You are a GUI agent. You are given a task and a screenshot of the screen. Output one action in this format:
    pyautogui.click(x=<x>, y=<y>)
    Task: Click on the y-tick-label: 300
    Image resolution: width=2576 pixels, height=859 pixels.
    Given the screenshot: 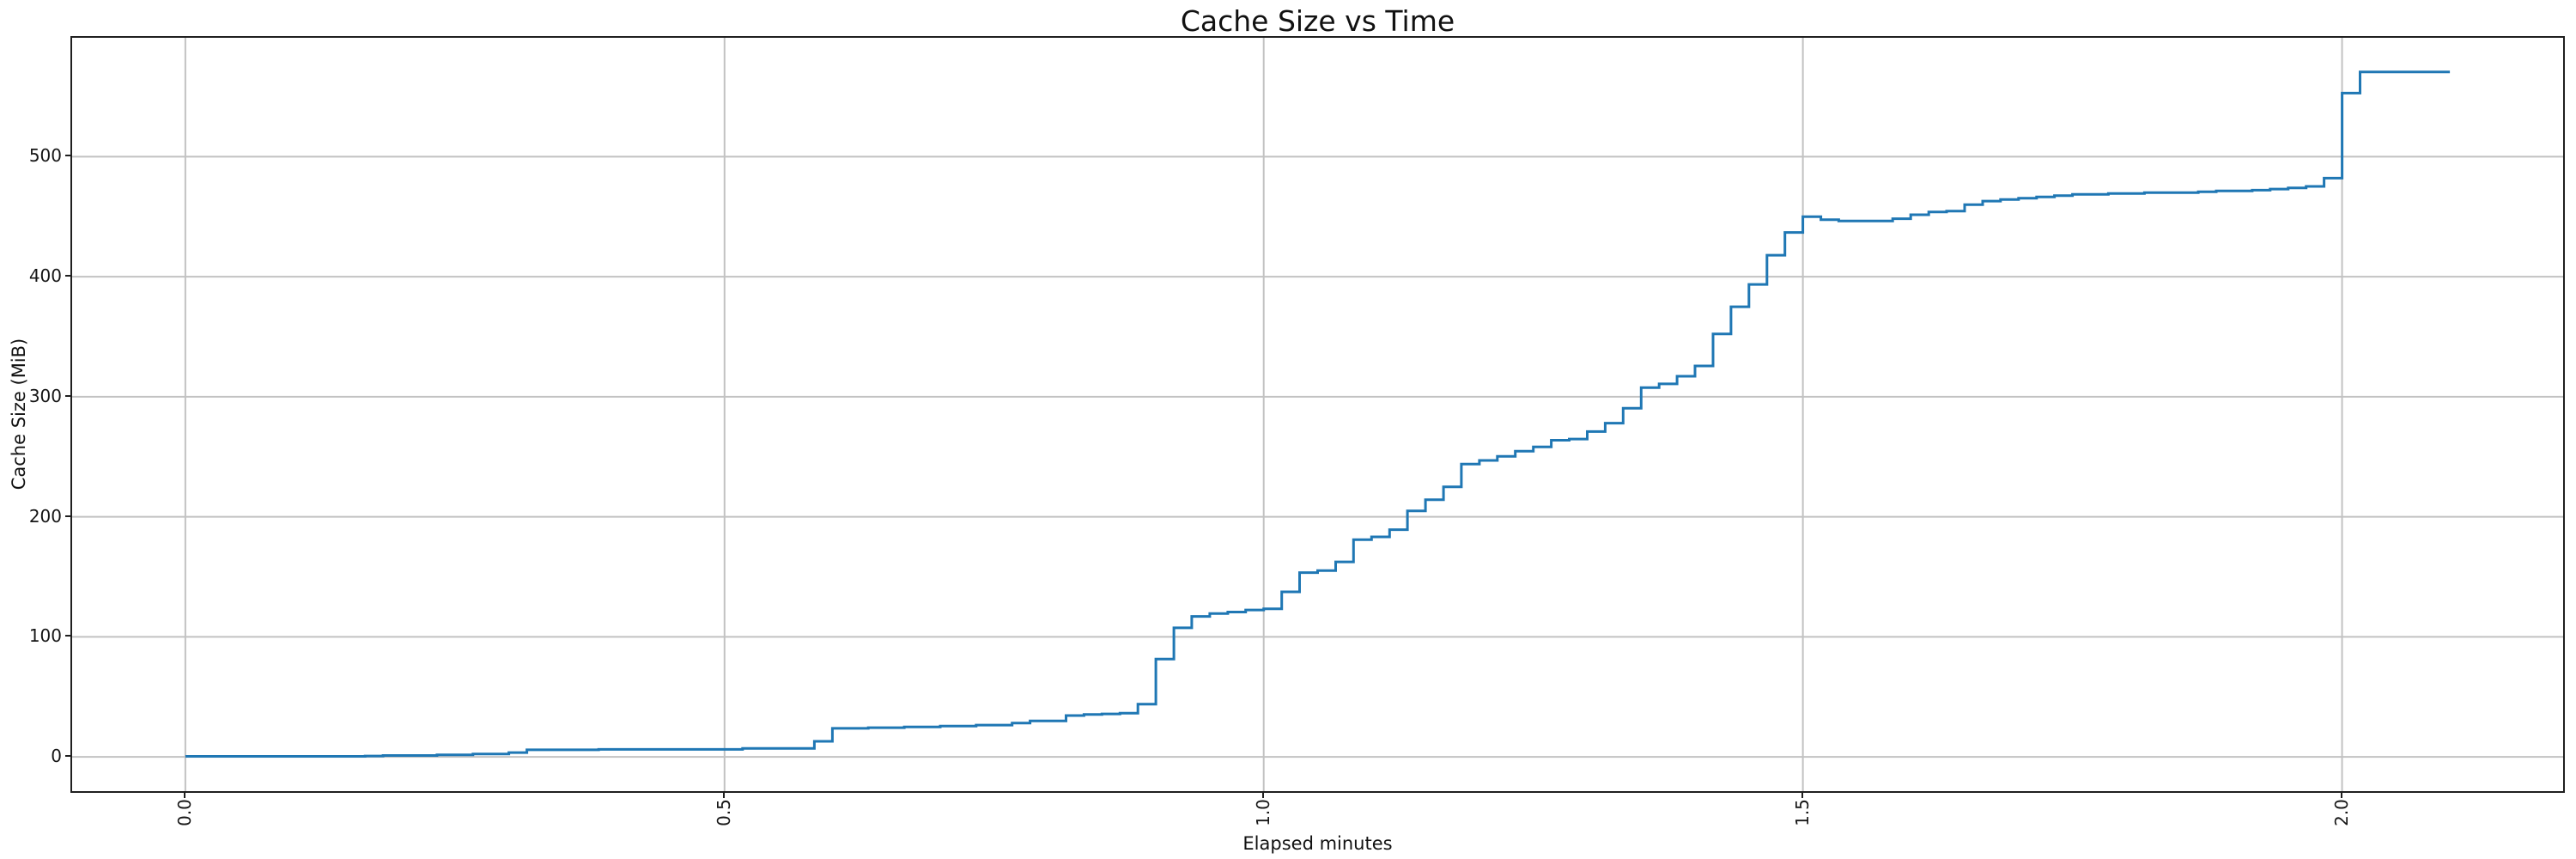 What is the action you would take?
    pyautogui.click(x=45, y=395)
    